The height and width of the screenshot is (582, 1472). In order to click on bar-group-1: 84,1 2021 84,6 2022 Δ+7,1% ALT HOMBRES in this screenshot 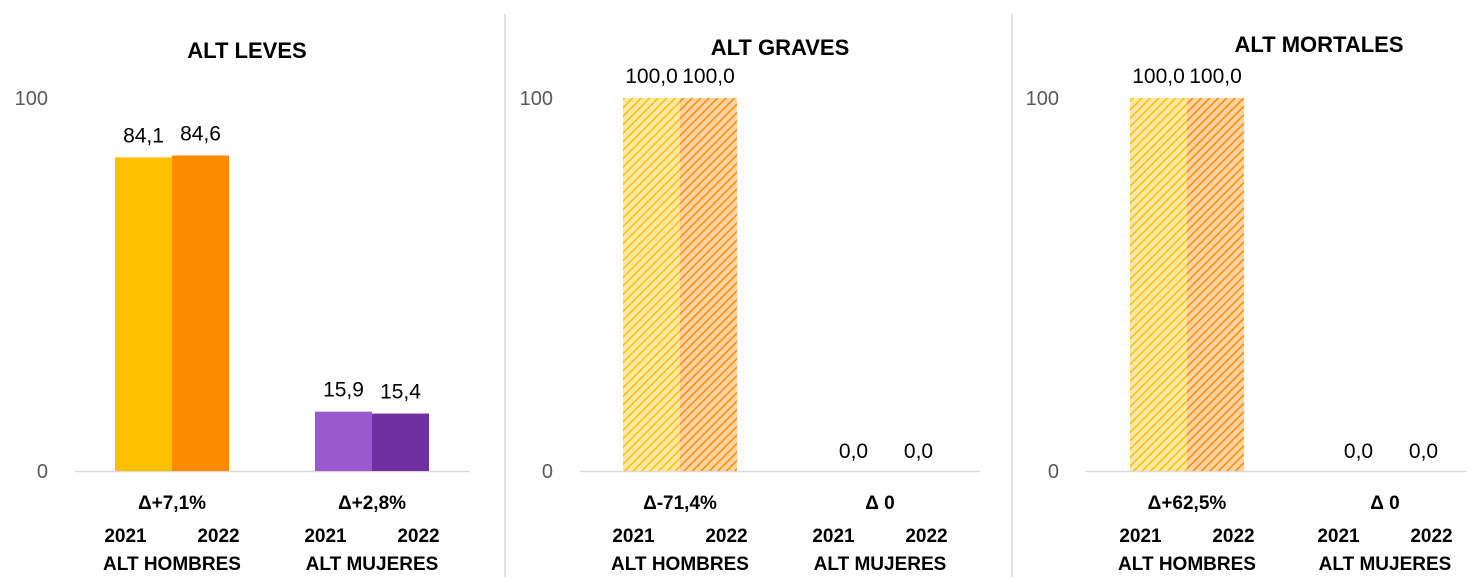, I will do `click(172, 348)`.